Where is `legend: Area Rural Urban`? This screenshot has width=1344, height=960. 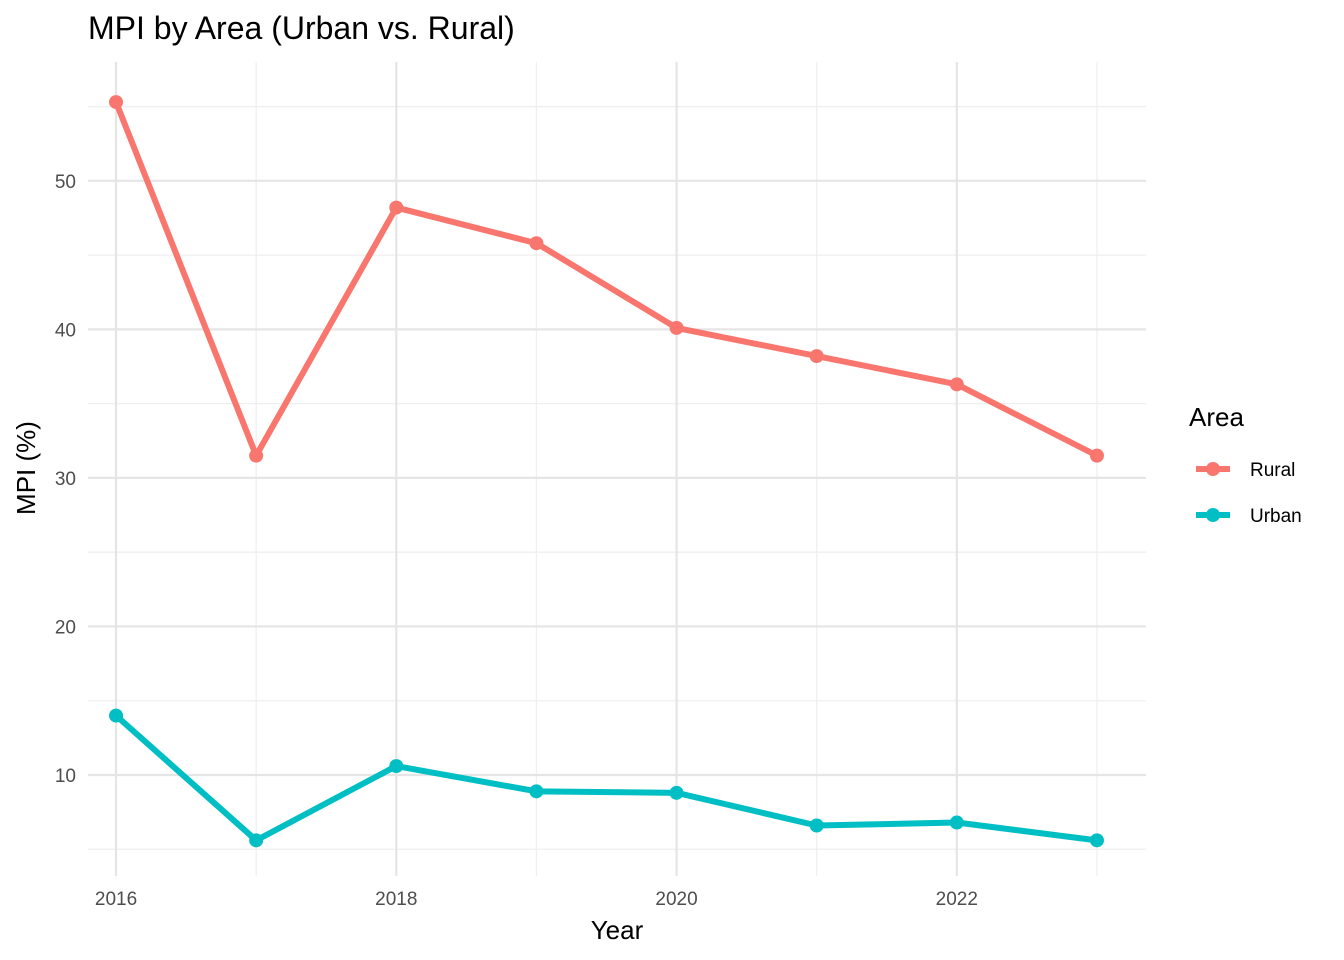 legend: Area Rural Urban is located at coordinates (1245, 464).